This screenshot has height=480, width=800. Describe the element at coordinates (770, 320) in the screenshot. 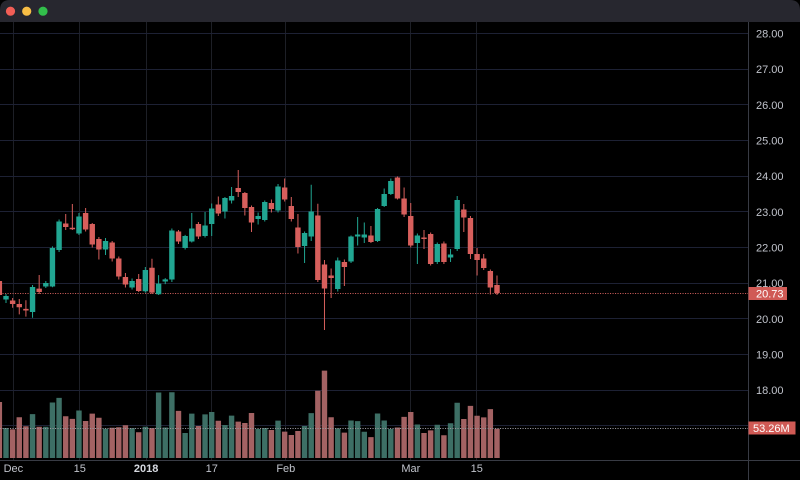

I see `svg-text: 20.00` at that location.